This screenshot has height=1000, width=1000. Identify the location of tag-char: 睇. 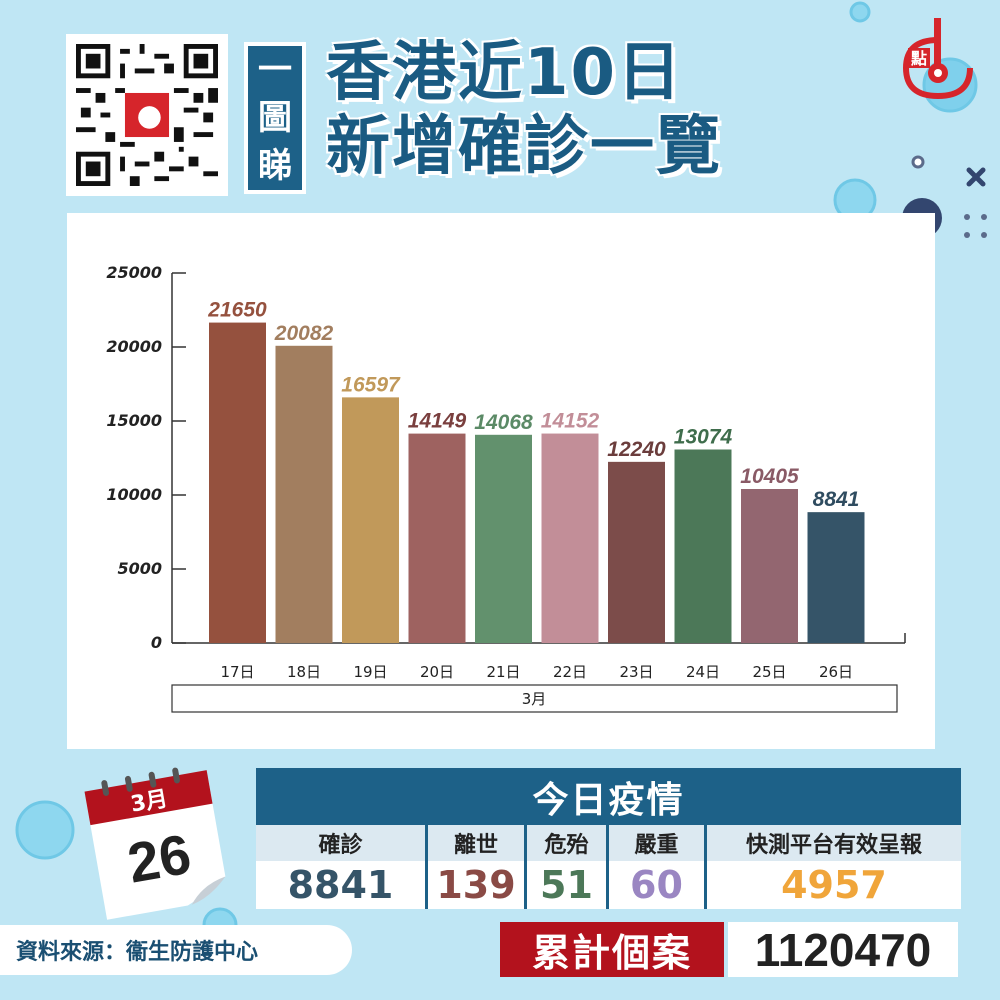
(275, 166).